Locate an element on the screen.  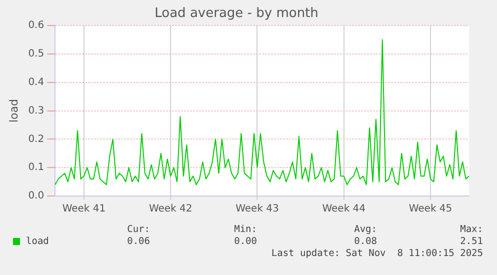
y-tick-label: 0.4 is located at coordinates (36, 82).